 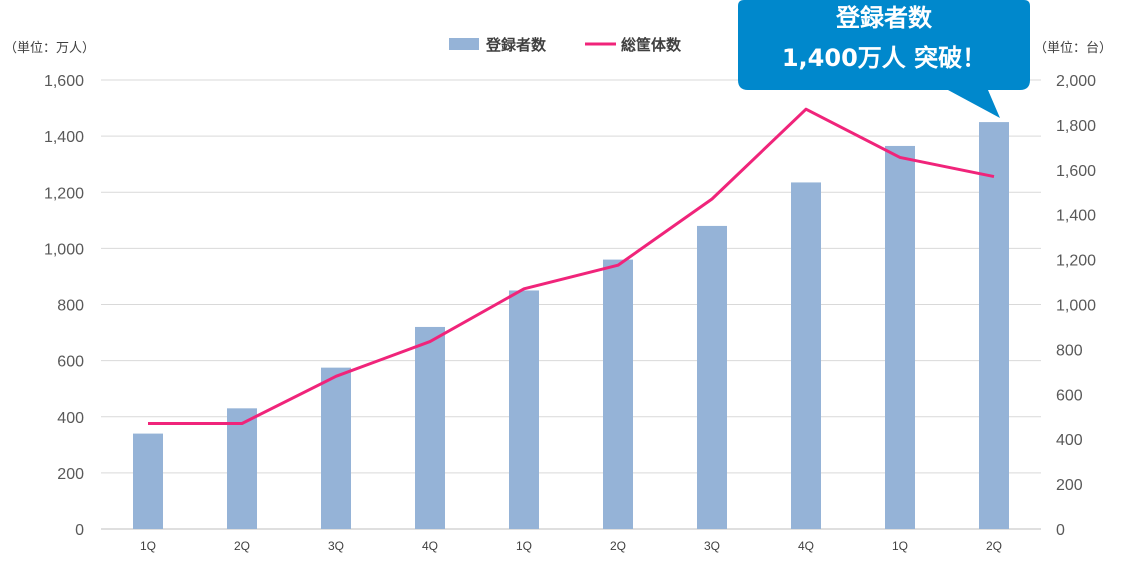 What do you see at coordinates (464, 44) in the screenshot?
I see `legend-swatch-bar` at bounding box center [464, 44].